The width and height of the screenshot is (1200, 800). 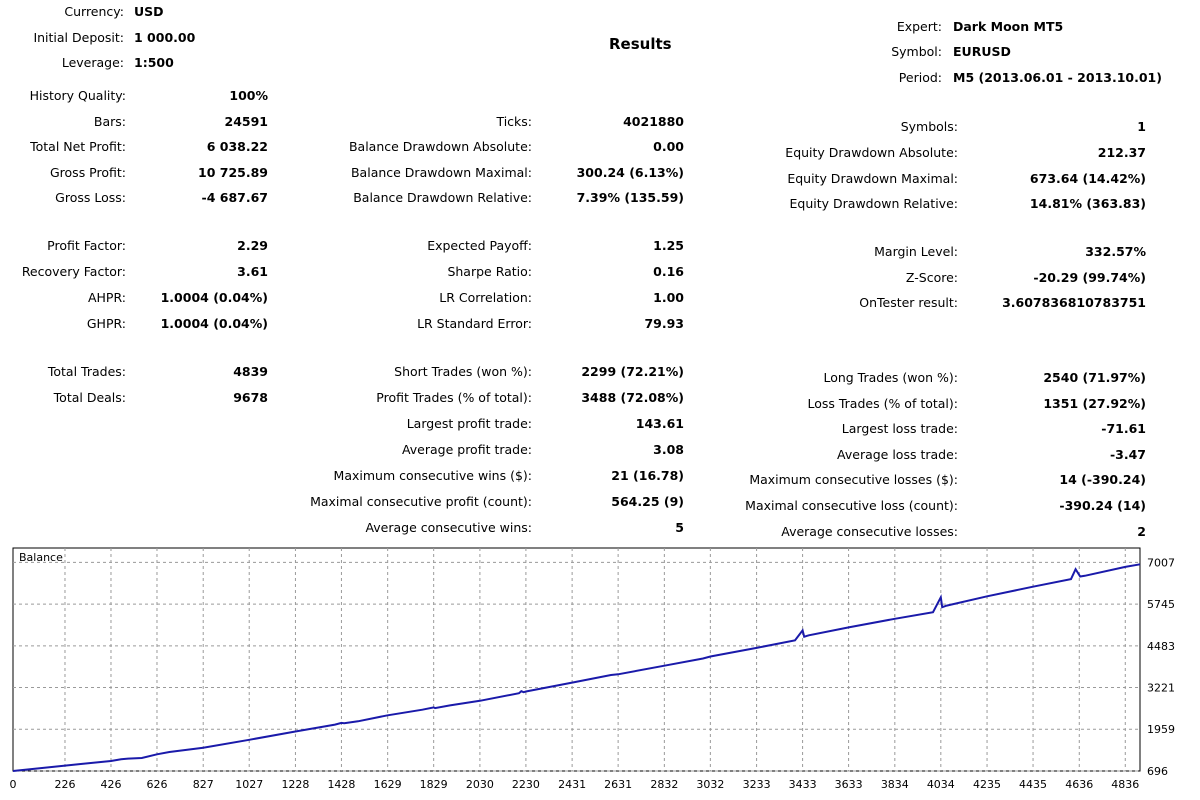 I want to click on average-loss-trade-value: -3.47, so click(x=1127, y=454).